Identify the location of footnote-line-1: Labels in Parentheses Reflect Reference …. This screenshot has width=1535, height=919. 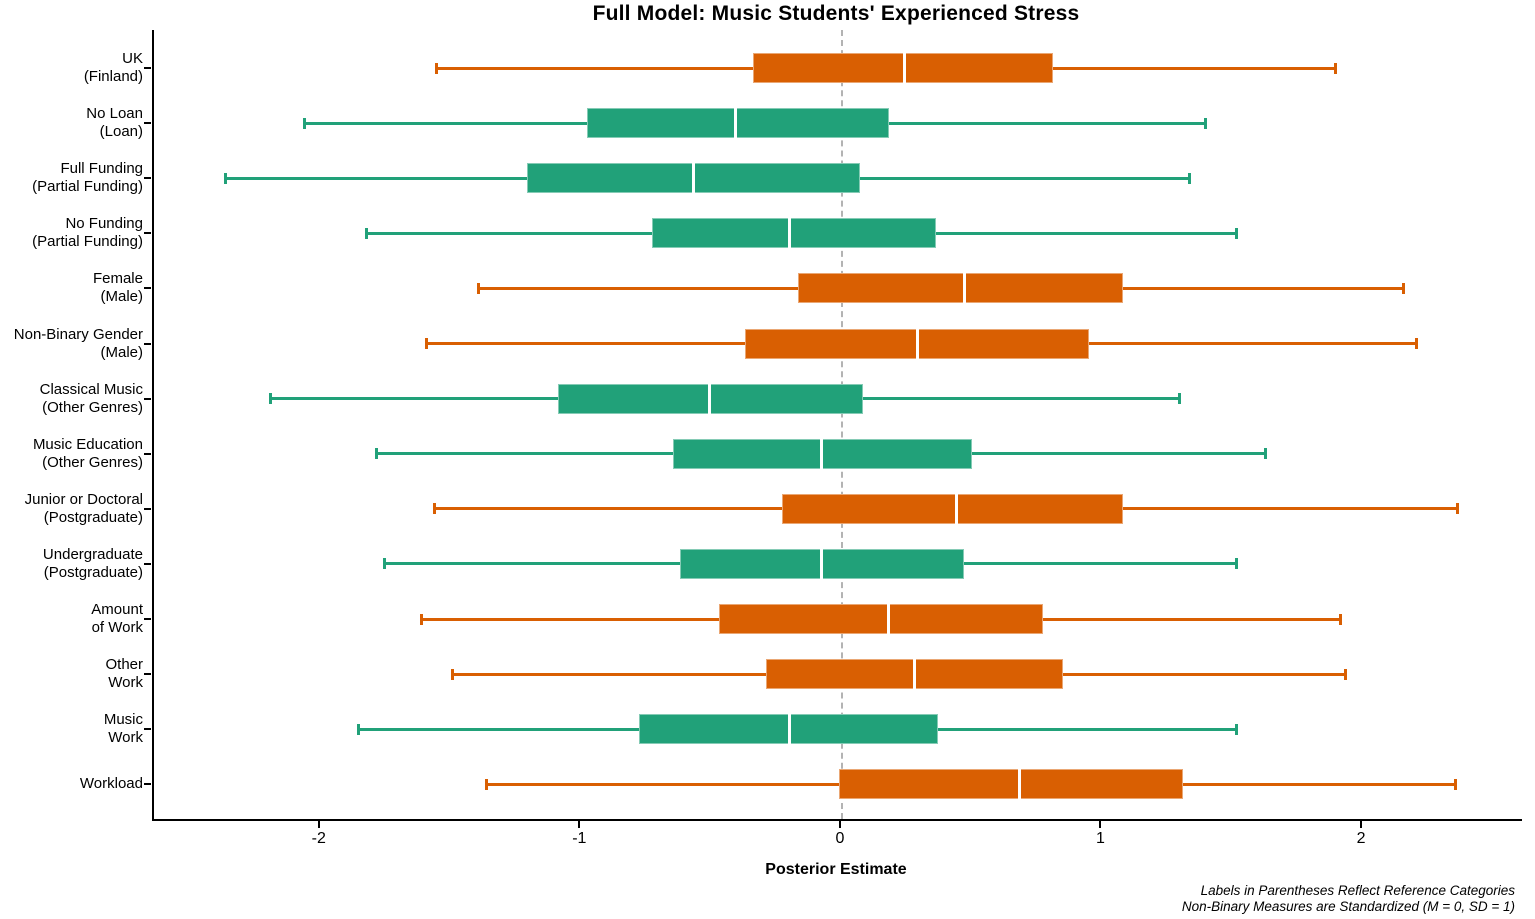
(1357, 890).